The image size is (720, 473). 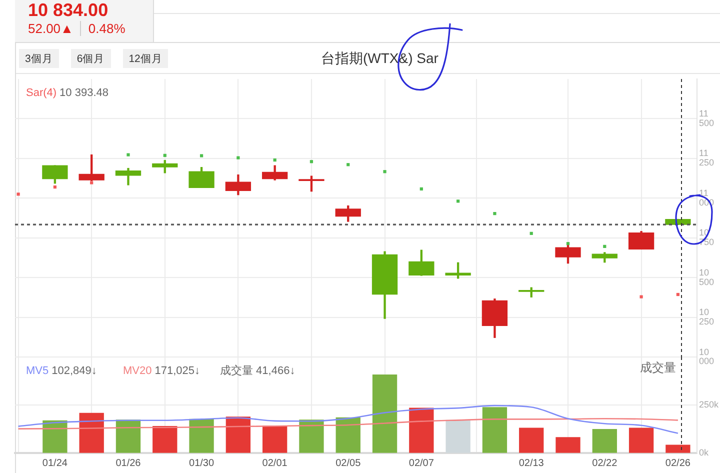 What do you see at coordinates (51, 28) in the screenshot?
I see `text: 52.00▲` at bounding box center [51, 28].